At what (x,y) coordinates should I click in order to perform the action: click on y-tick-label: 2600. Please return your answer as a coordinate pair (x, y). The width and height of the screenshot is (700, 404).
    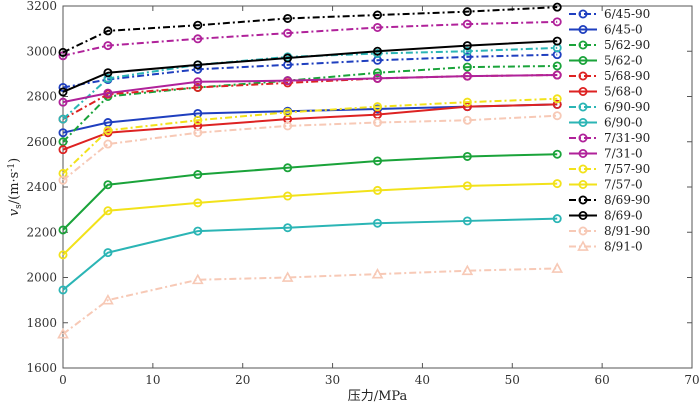
    Looking at the image, I should click on (41, 142).